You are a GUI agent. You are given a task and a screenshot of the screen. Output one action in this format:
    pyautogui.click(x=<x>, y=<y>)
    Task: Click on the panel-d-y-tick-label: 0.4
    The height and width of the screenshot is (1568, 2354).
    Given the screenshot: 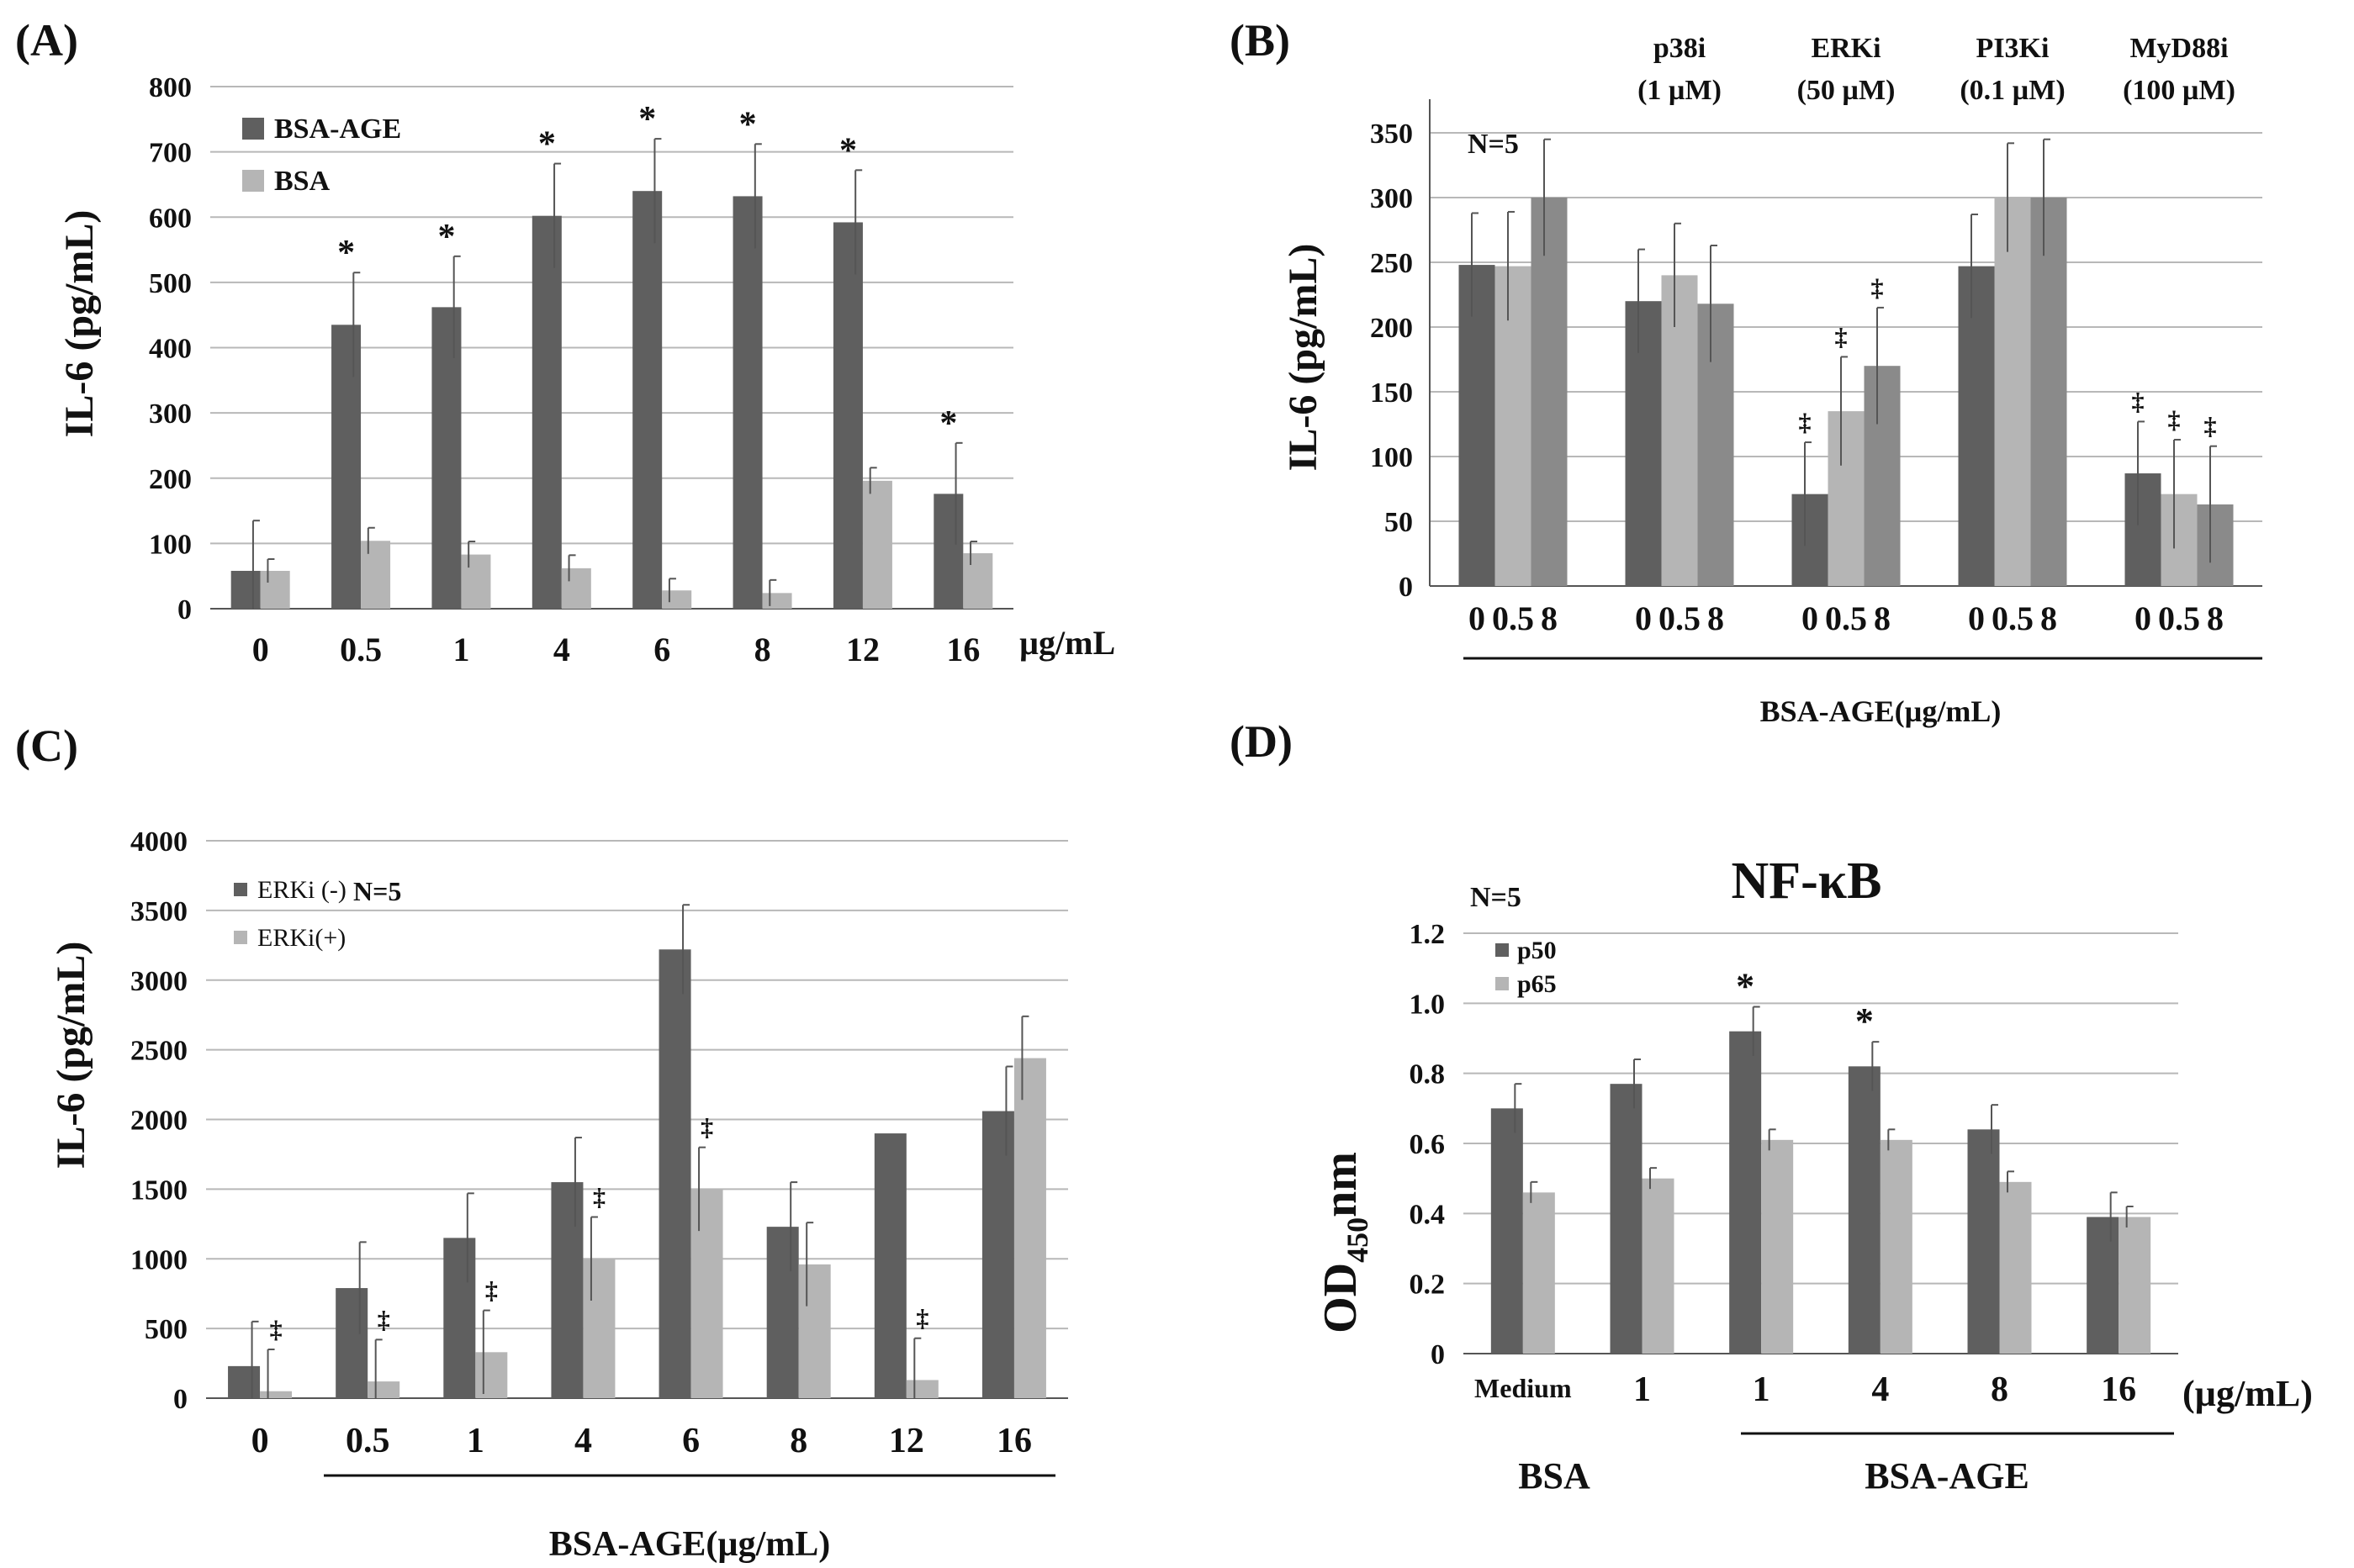 What is the action you would take?
    pyautogui.click(x=1428, y=1215)
    